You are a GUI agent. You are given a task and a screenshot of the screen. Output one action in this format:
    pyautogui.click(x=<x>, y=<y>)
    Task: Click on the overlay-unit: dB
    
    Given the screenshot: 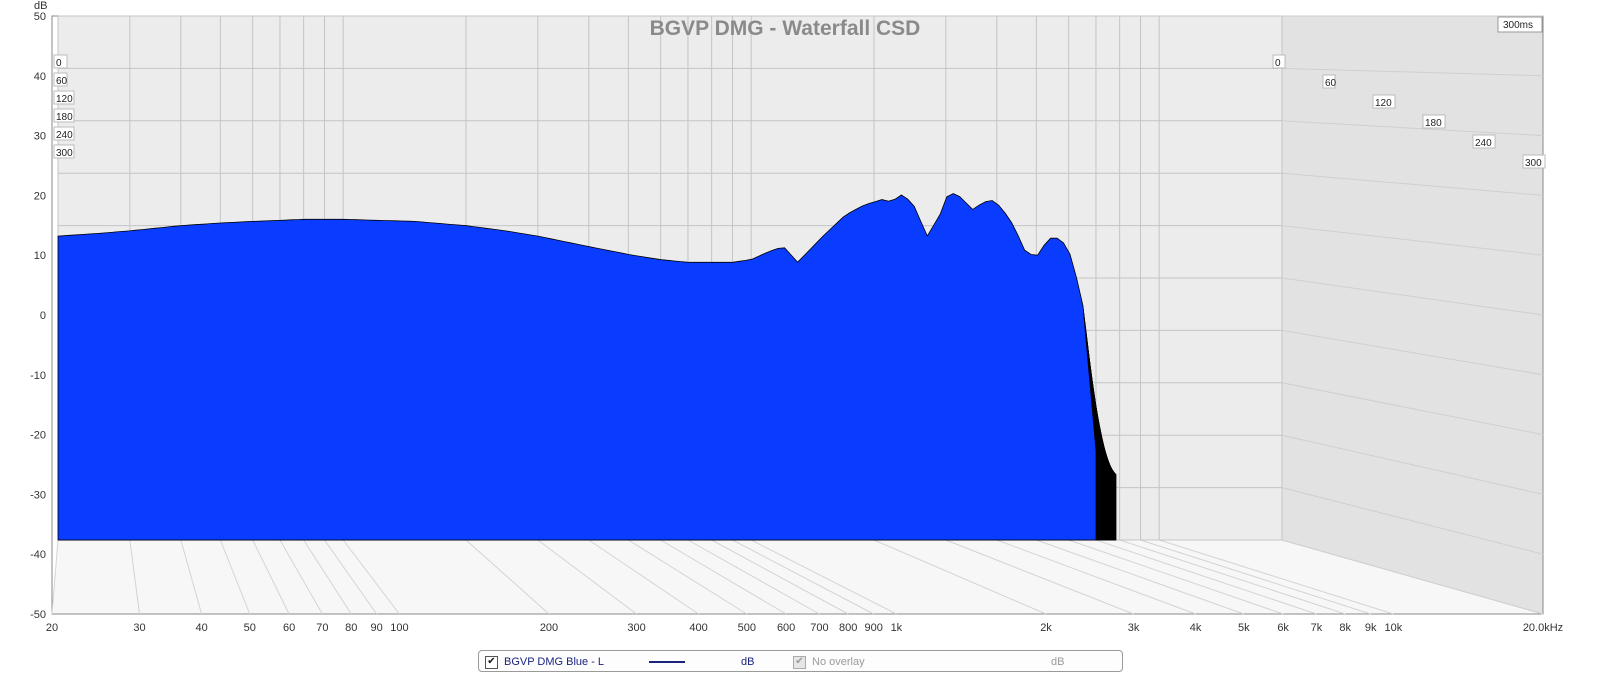 What is the action you would take?
    pyautogui.click(x=1058, y=662)
    